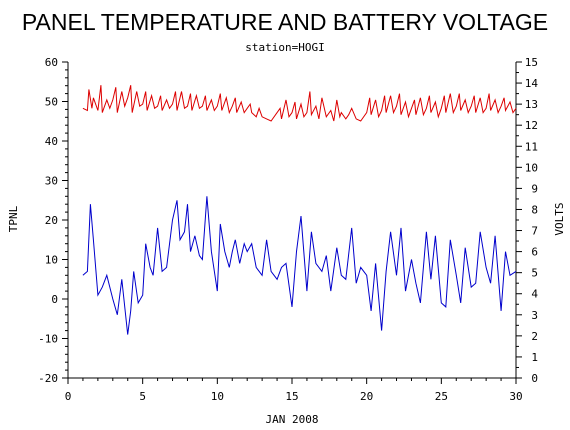  Describe the element at coordinates (531, 125) in the screenshot. I see `y-right-tick-label: 12` at that location.